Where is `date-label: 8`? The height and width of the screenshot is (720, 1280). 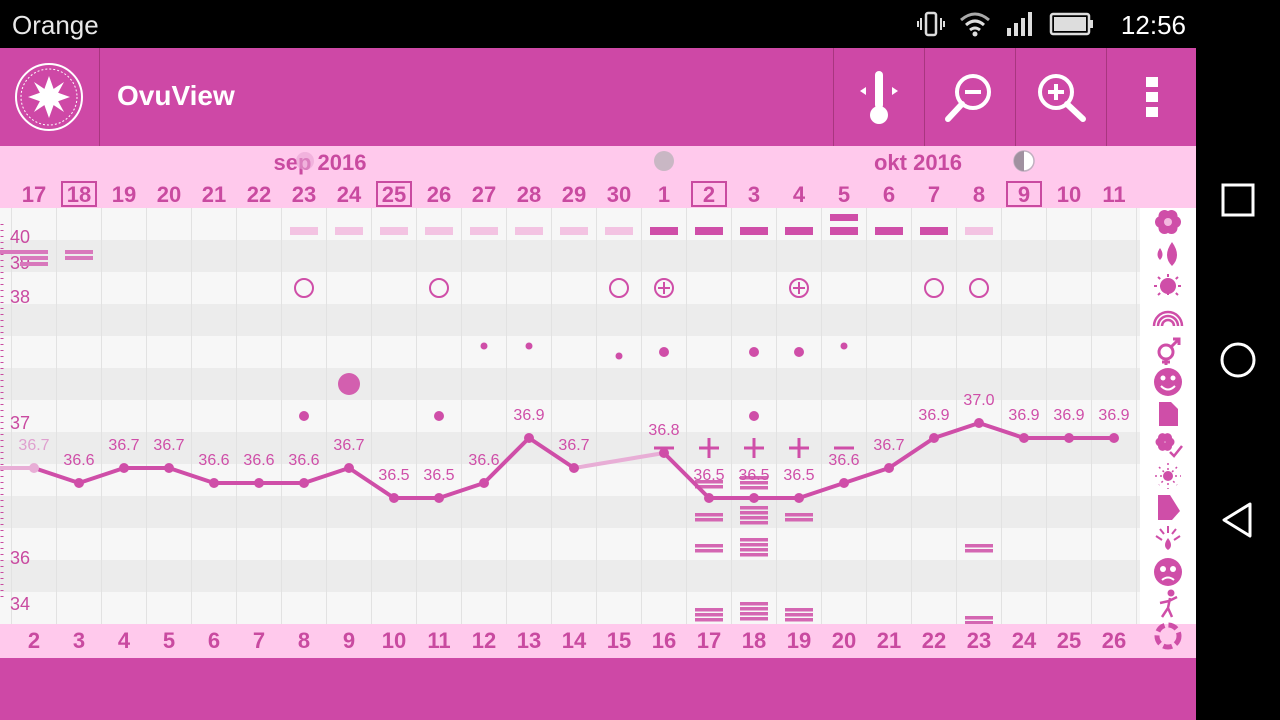 date-label: 8 is located at coordinates (979, 194).